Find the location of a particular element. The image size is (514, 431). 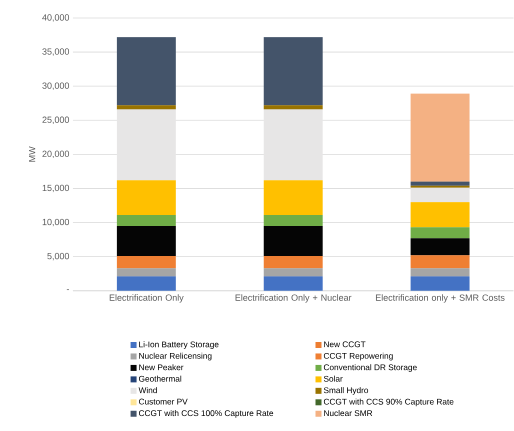

y-axis-title: MW is located at coordinates (32, 154).